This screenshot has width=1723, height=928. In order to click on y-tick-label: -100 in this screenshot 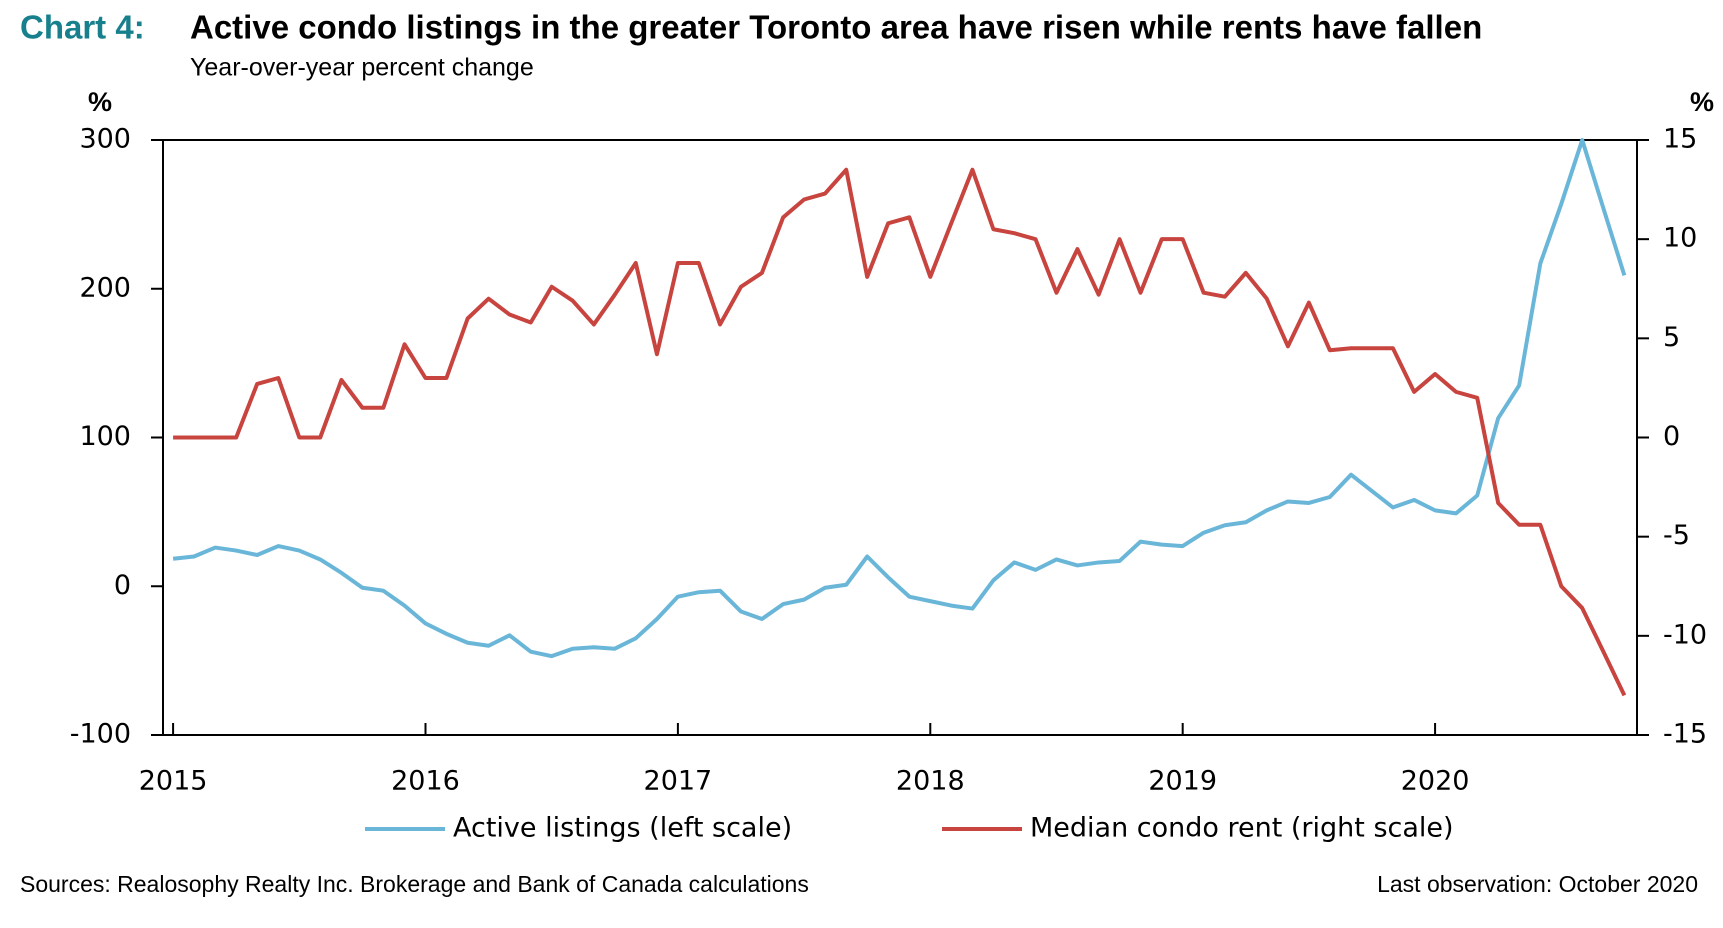, I will do `click(100, 734)`.